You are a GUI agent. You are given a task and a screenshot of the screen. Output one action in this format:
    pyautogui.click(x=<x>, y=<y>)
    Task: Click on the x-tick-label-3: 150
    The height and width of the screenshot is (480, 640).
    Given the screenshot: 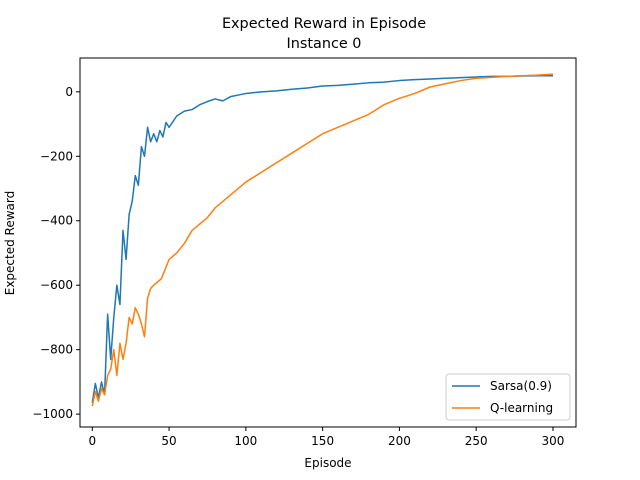 What is the action you would take?
    pyautogui.click(x=322, y=441)
    